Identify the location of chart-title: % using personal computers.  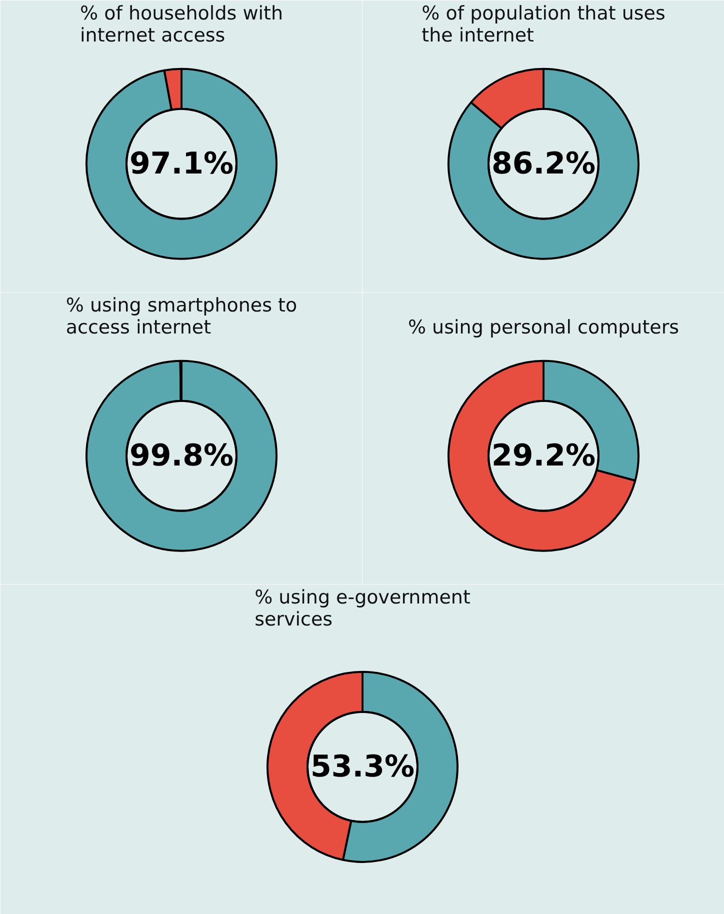
(544, 327).